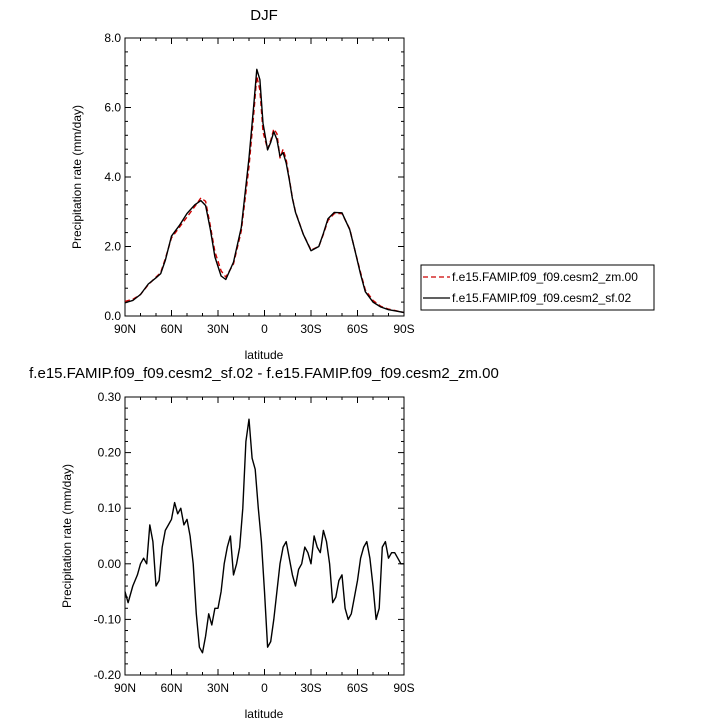 This screenshot has width=701, height=727. Describe the element at coordinates (264, 15) in the screenshot. I see `top-chart-title: DJF` at that location.